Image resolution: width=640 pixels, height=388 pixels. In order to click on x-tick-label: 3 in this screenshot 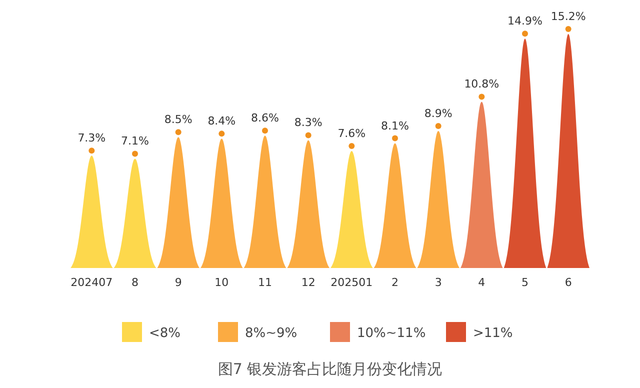, I will do `click(438, 282)`.